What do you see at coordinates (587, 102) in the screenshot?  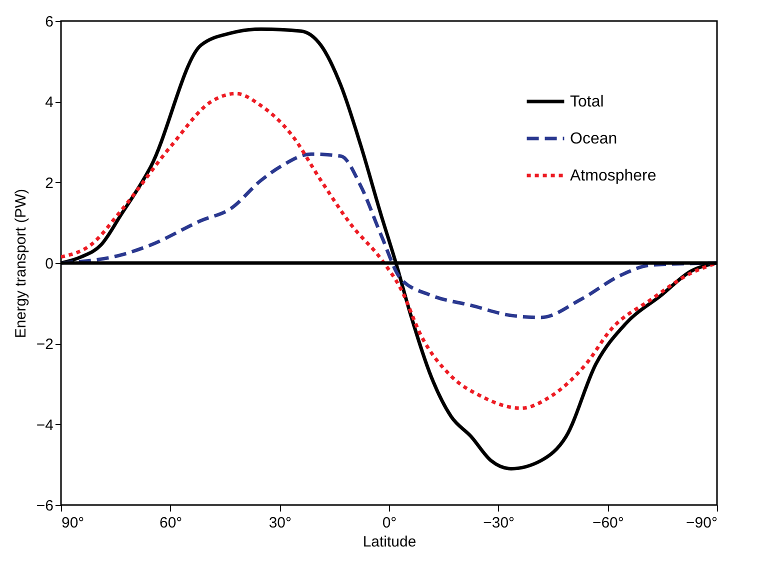 I see `legend-label: Total` at bounding box center [587, 102].